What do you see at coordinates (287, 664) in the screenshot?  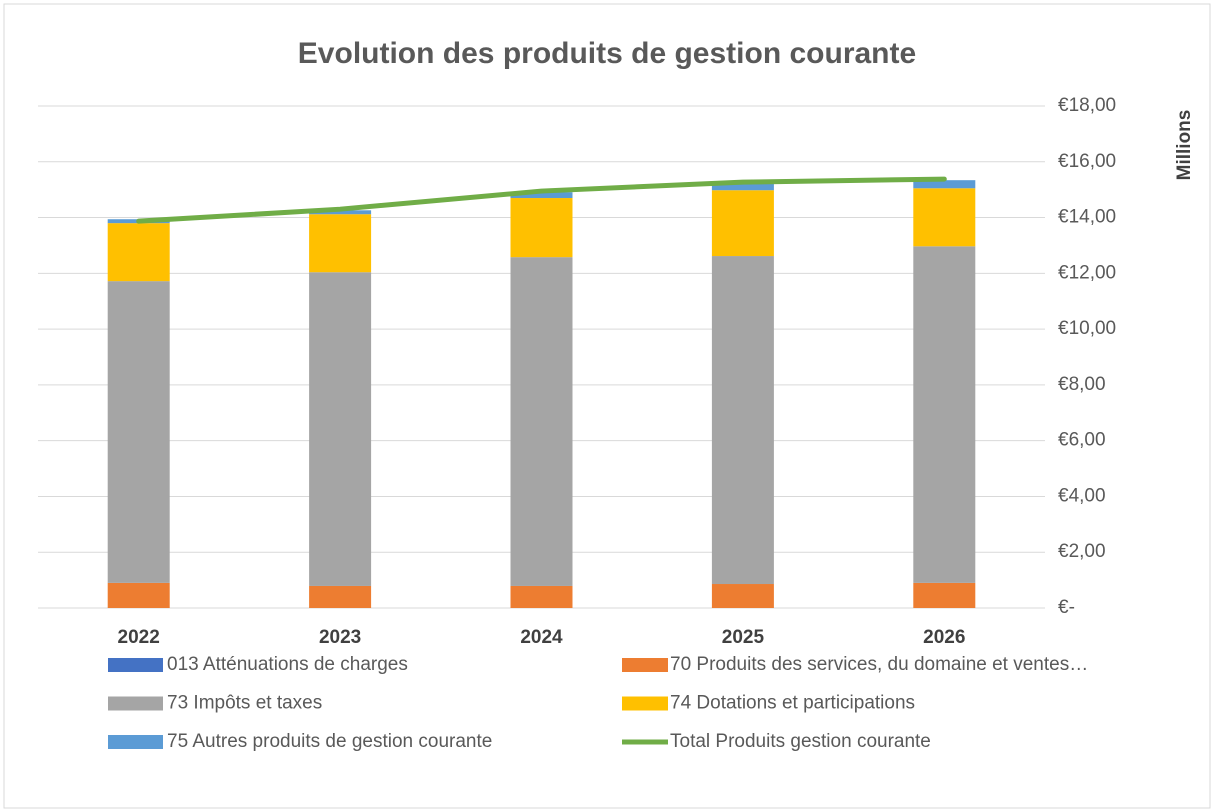 I see `legend-label: 013 Atténuations de charges` at bounding box center [287, 664].